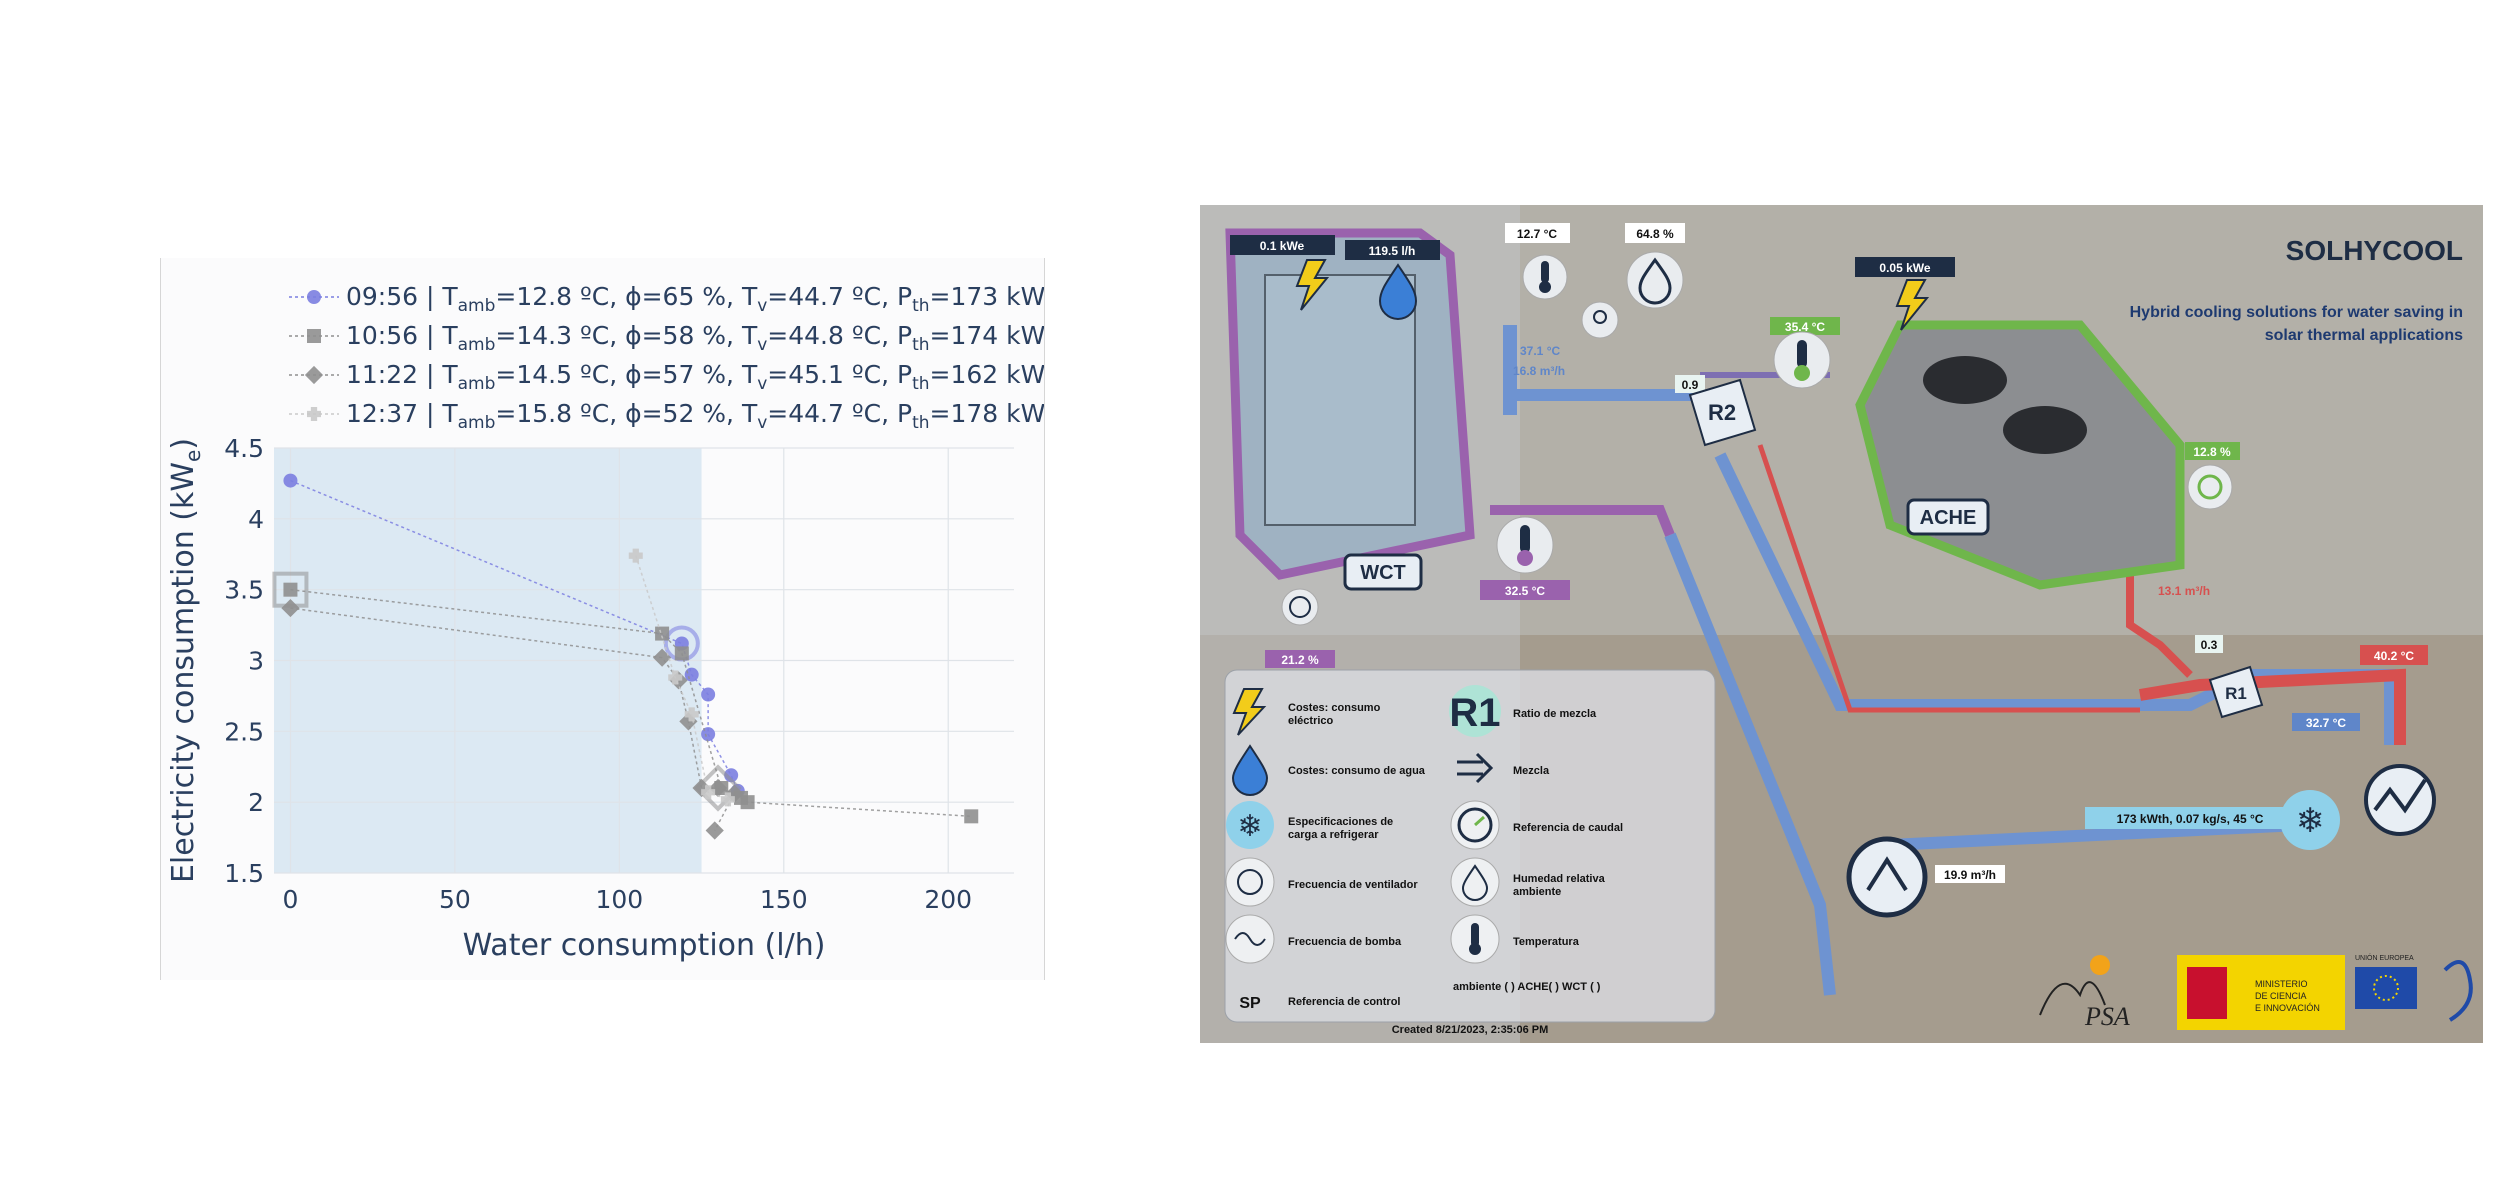 This screenshot has width=2502, height=1200. What do you see at coordinates (256, 661) in the screenshot?
I see `y-tick-label: 3` at bounding box center [256, 661].